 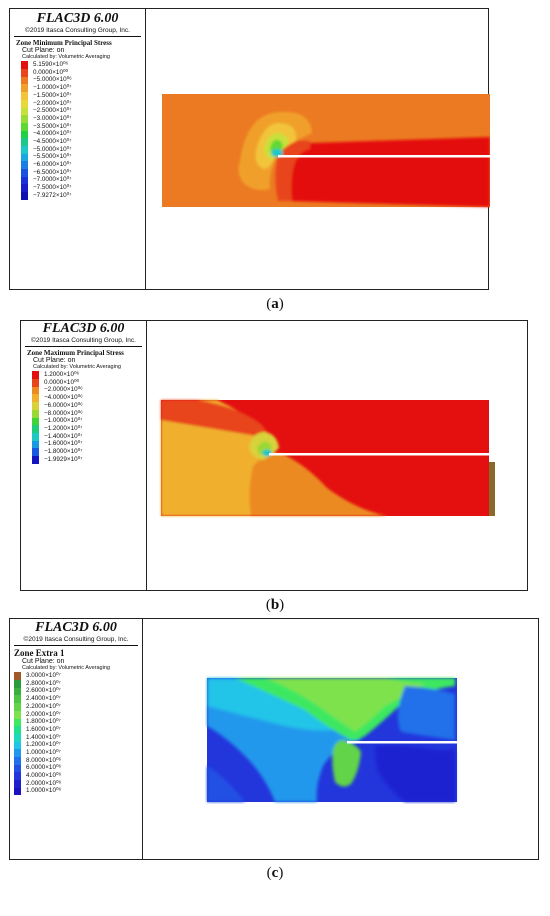 I want to click on legend-label: 3.0000×10⁰⁷, so click(x=43, y=676).